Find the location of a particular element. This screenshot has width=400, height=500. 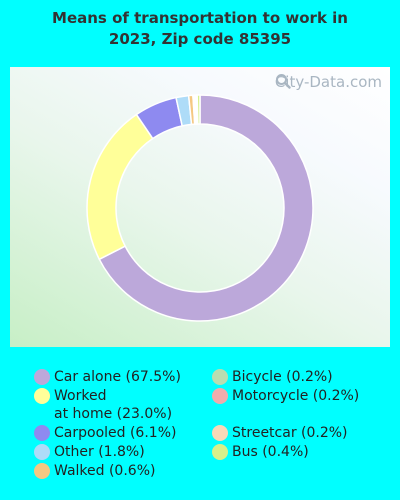

legend-label: Walked (0.6%) is located at coordinates (104, 471).